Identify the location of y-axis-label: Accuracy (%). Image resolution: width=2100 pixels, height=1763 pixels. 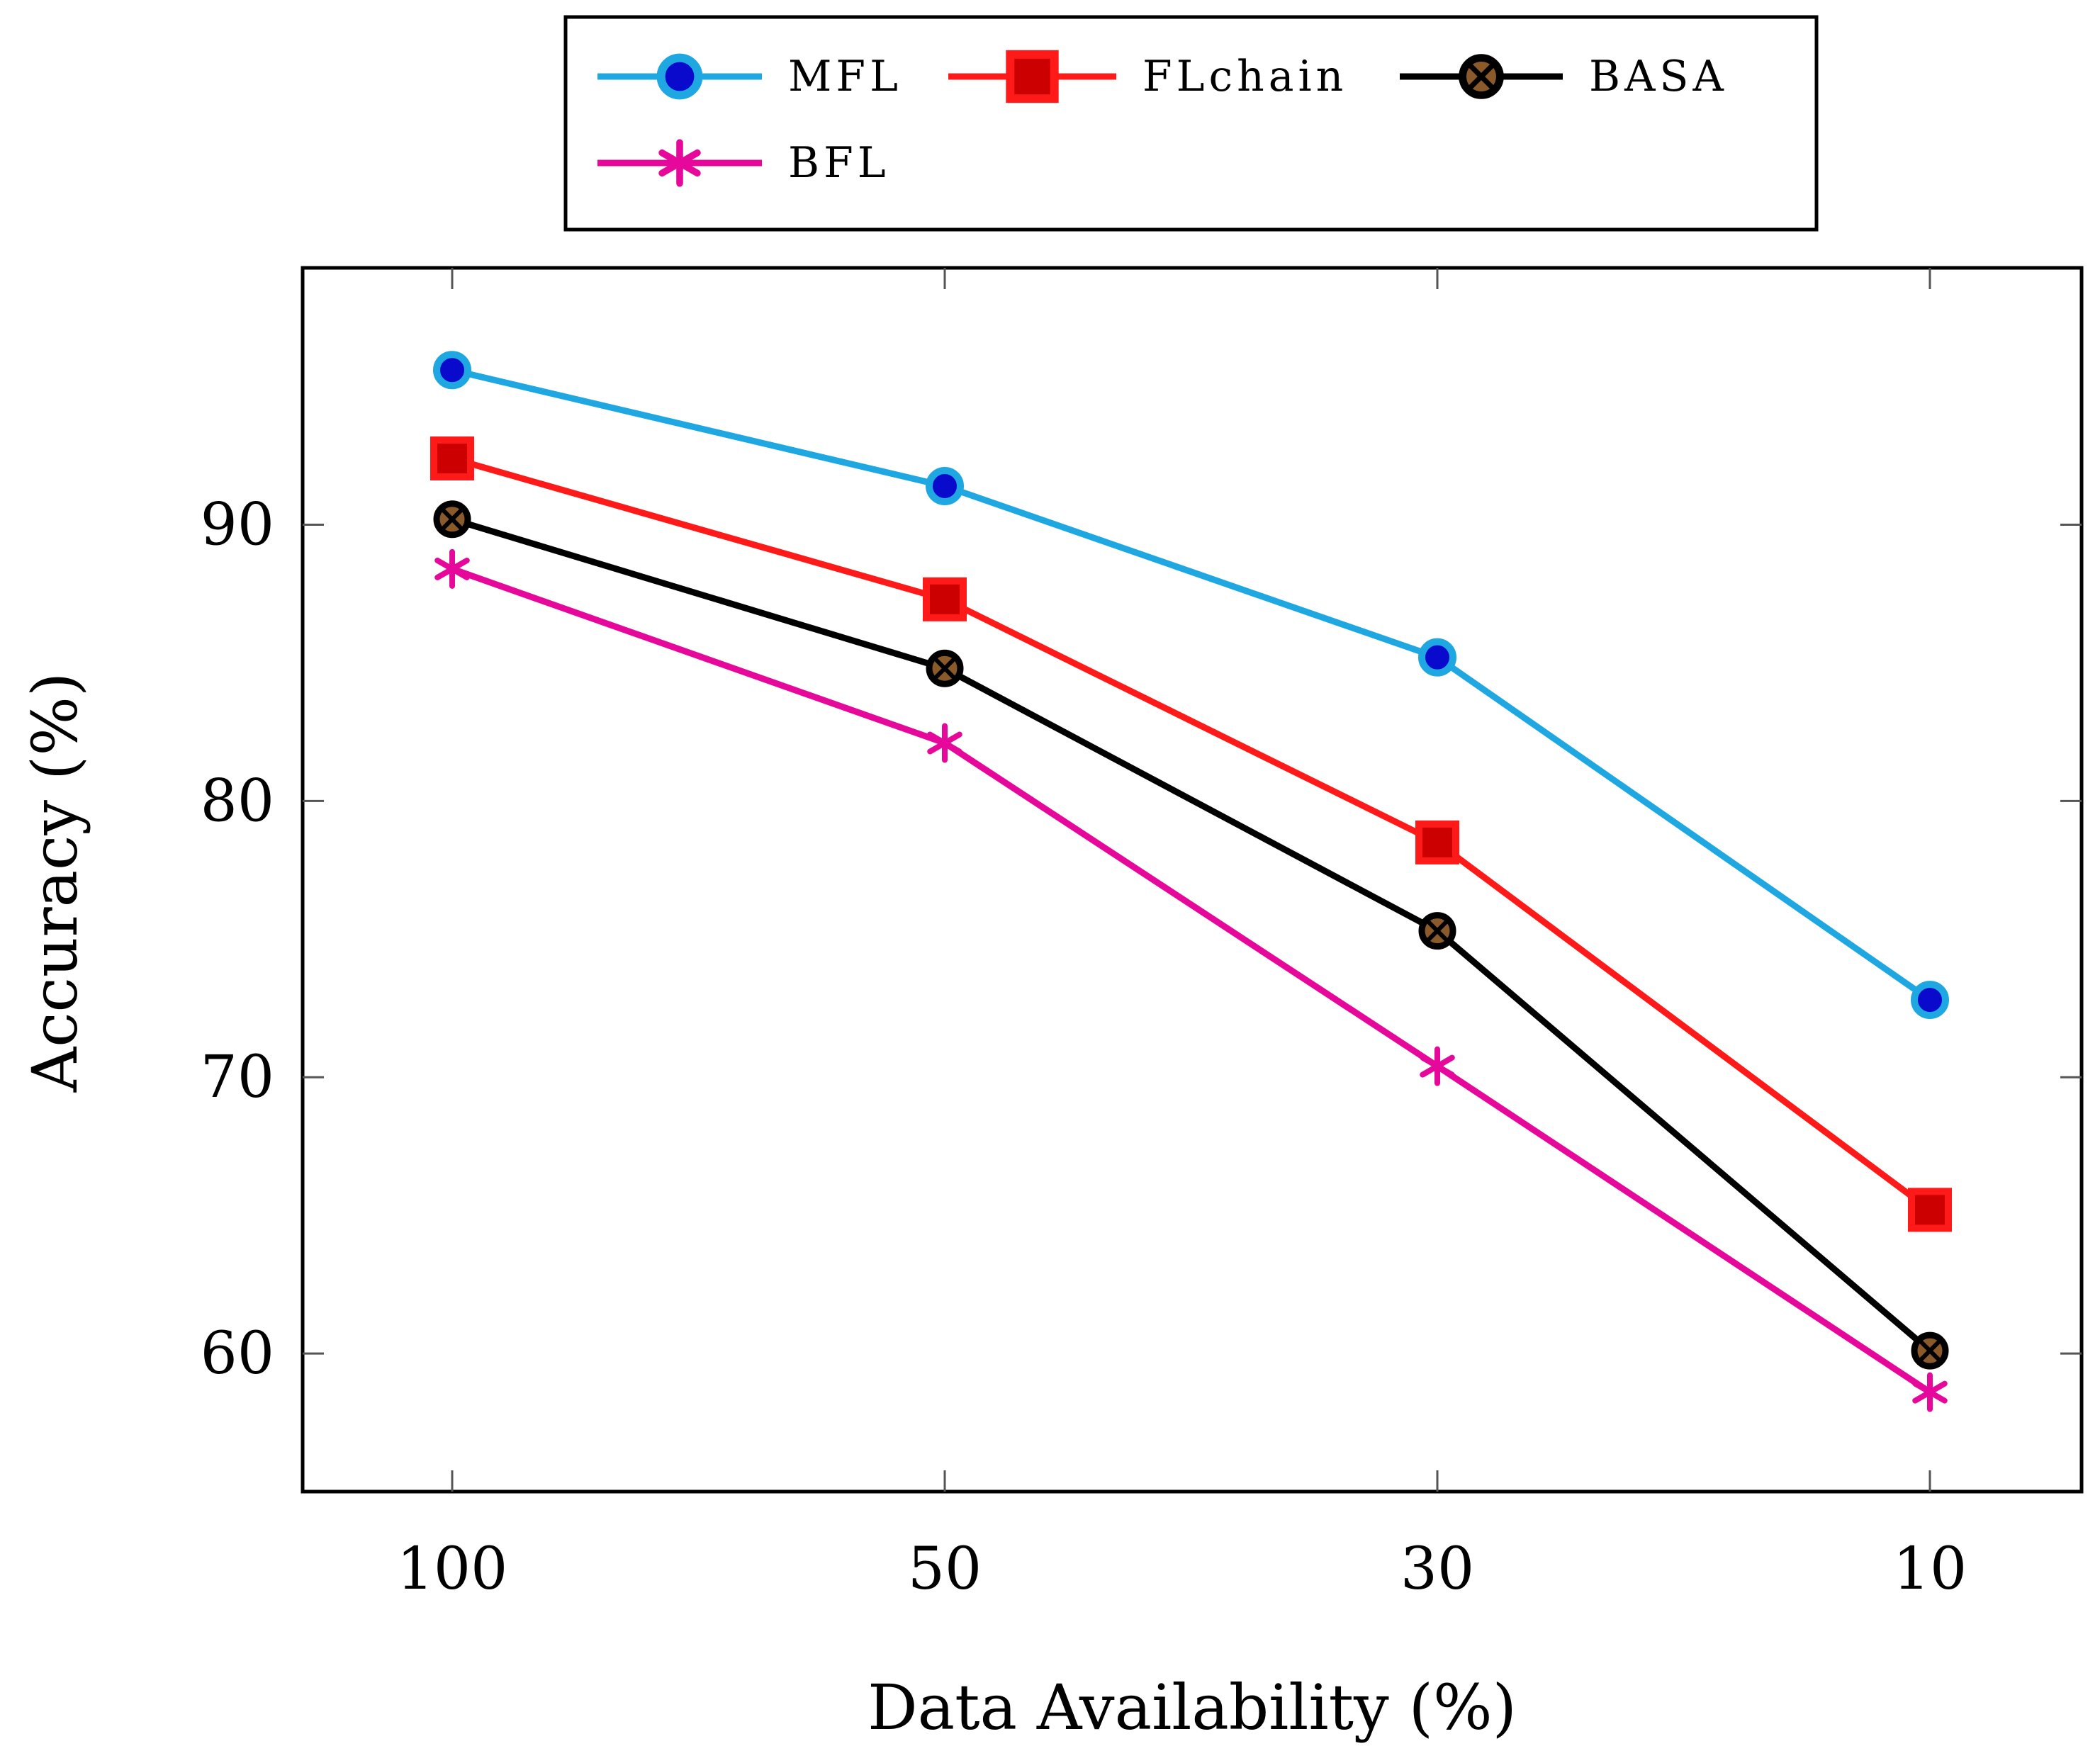
(54, 882).